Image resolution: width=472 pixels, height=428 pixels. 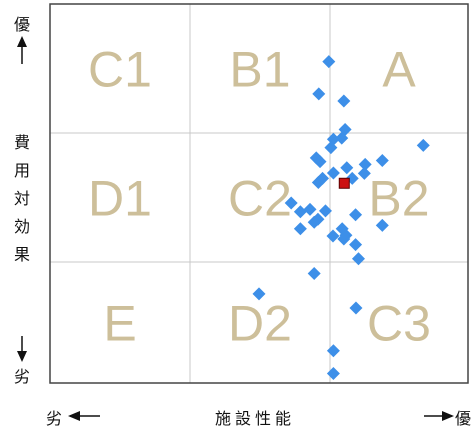 I want to click on cell-label-a: A, so click(x=399, y=70).